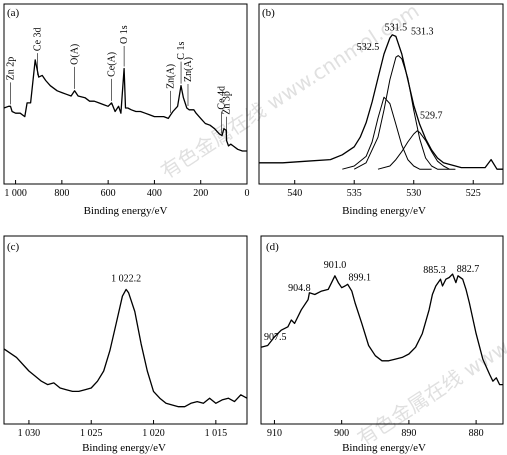 This screenshot has width=507, height=455. I want to click on panel-a-annotation: Zn 3p, so click(227, 103).